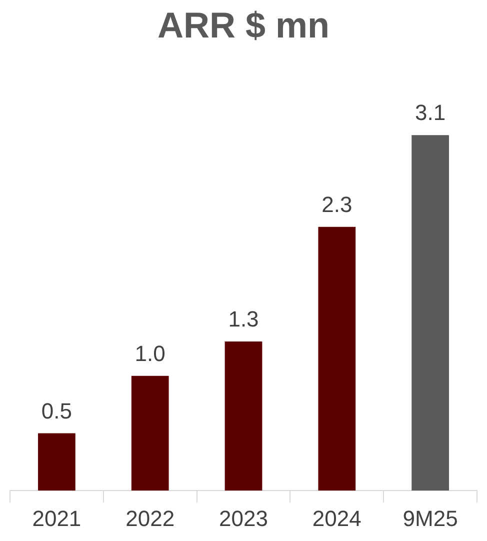  Describe the element at coordinates (243, 25) in the screenshot. I see `chart-title: ARR $ mn` at that location.